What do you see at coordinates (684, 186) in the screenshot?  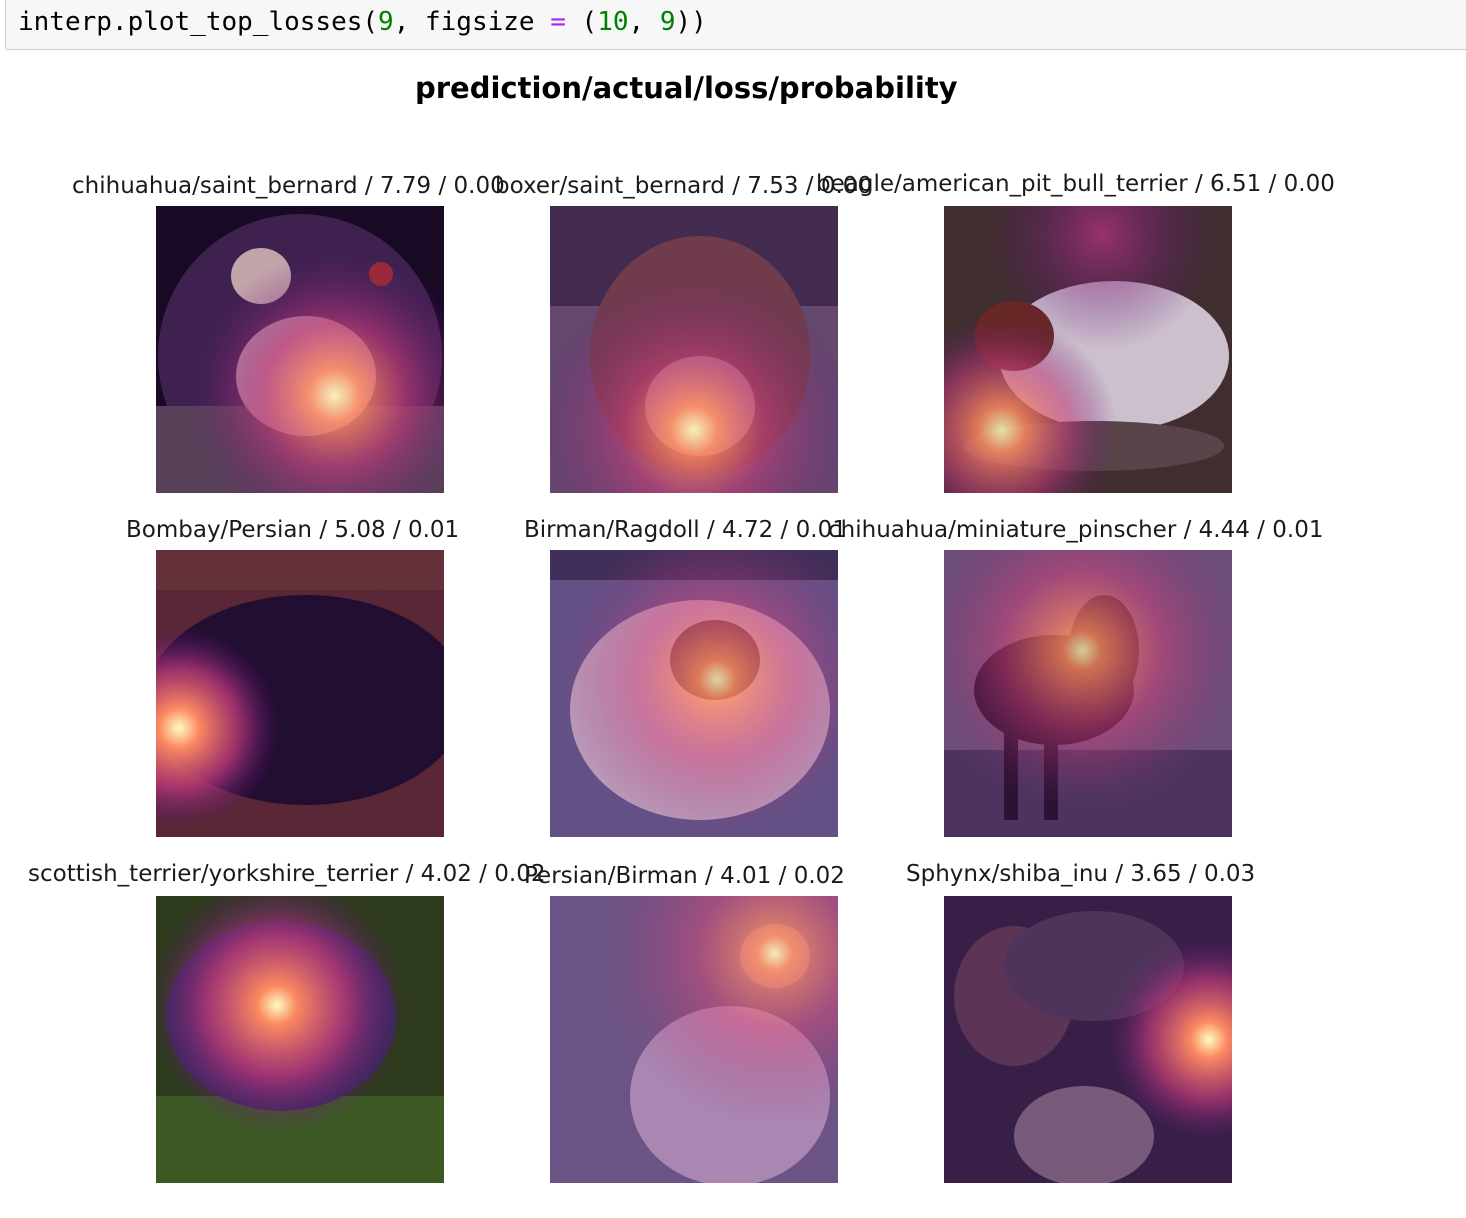 I see `panel-title-2: boxer/saint_bernard / 7.53 / 0.00` at bounding box center [684, 186].